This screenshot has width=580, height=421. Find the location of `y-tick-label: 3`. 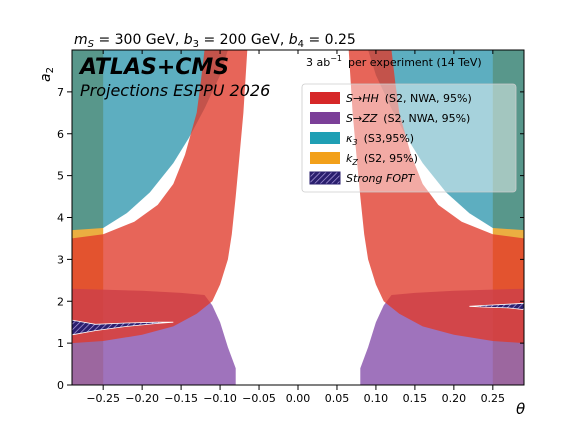

y-tick-label: 3 is located at coordinates (60, 259).